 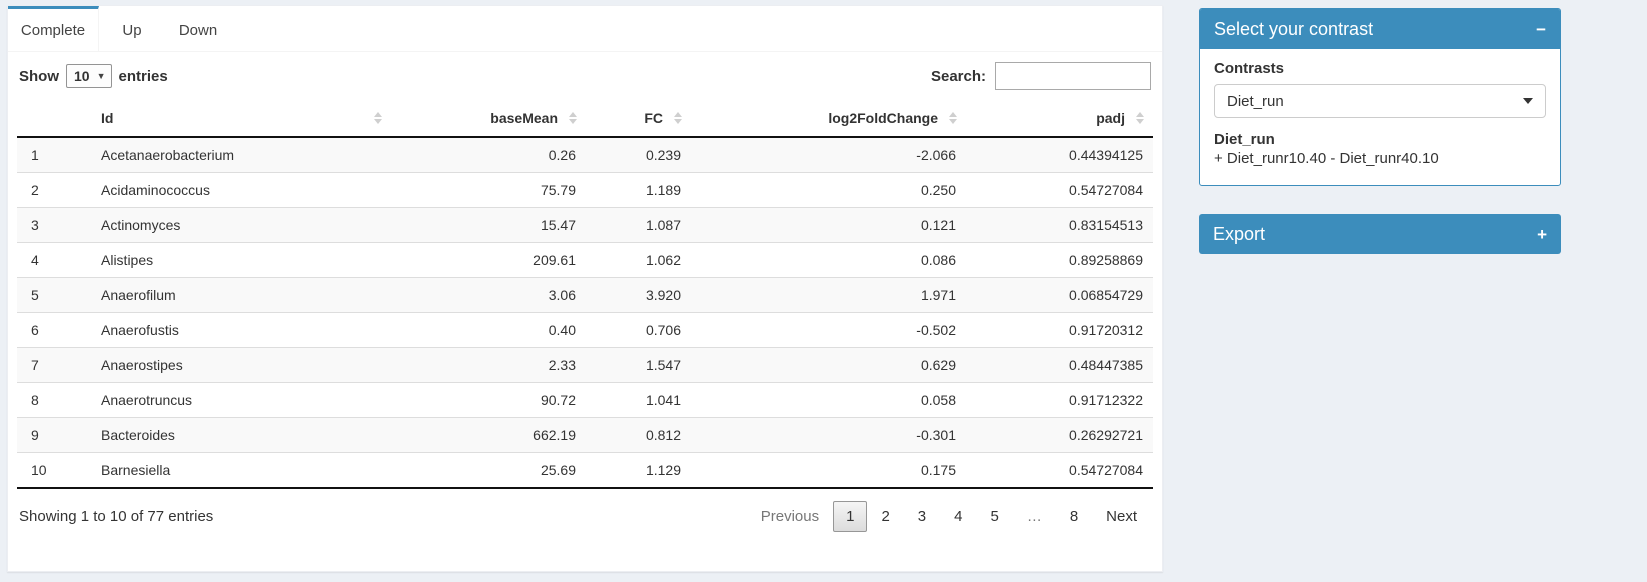 I want to click on tab-down: Down, so click(x=198, y=28).